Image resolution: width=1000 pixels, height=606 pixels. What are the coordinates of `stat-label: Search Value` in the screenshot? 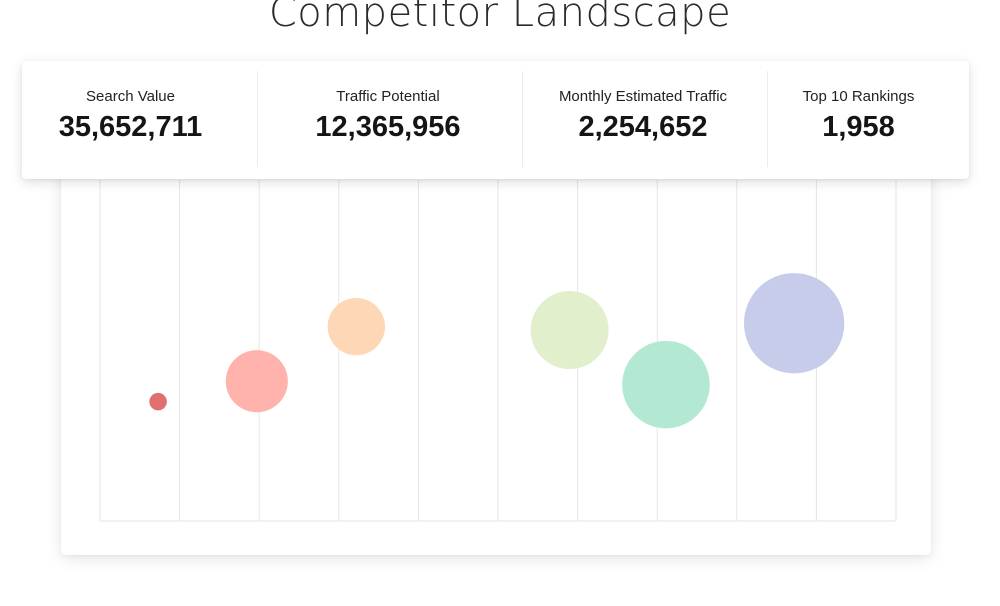 It's located at (130, 96).